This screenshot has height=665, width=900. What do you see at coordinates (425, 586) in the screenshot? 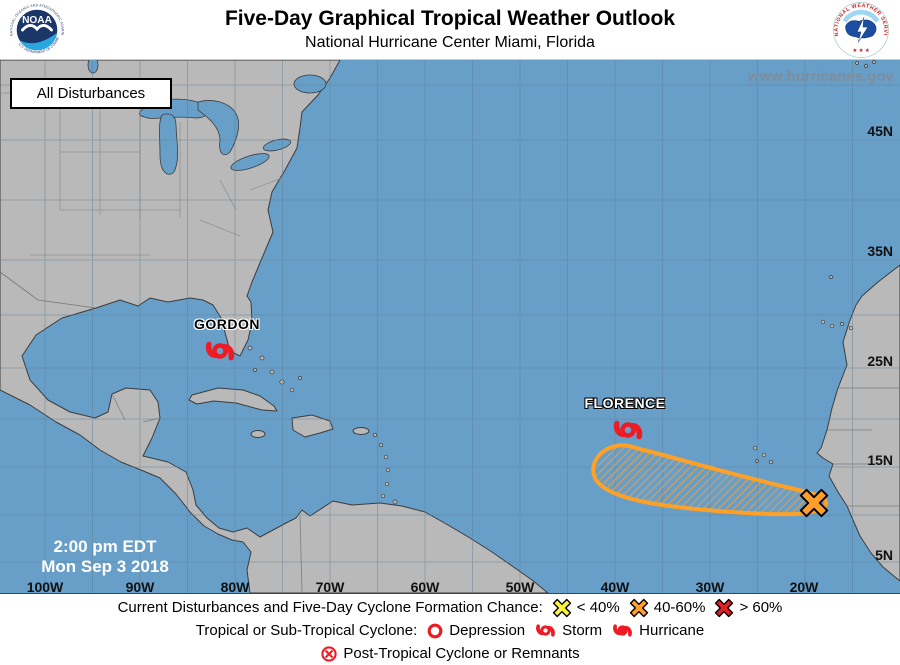
I see `lon-label-60w: 60W` at bounding box center [425, 586].